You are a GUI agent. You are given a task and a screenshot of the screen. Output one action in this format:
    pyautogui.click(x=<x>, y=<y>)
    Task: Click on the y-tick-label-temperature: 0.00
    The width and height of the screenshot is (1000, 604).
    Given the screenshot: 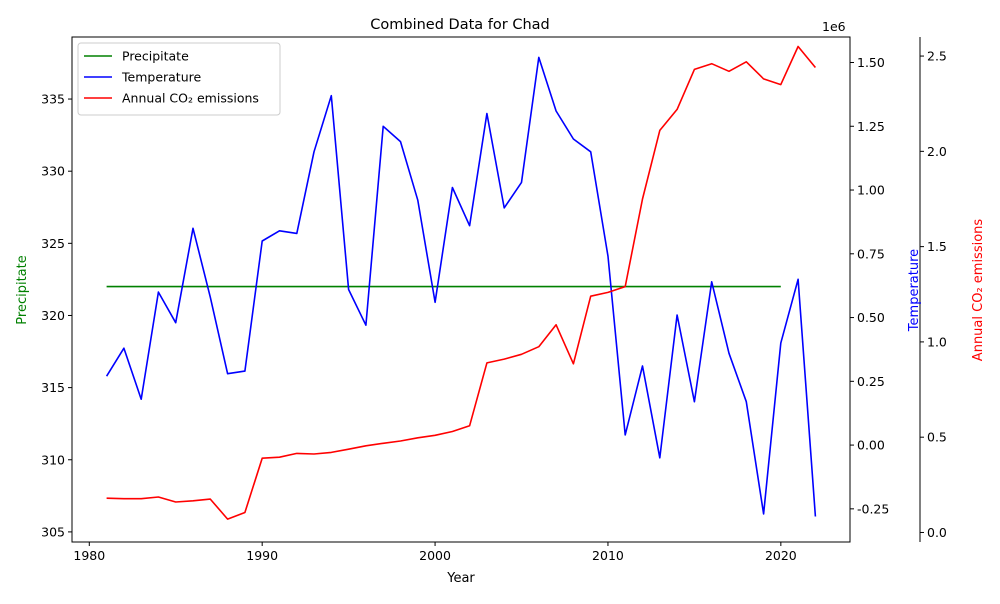 What is the action you would take?
    pyautogui.click(x=871, y=445)
    